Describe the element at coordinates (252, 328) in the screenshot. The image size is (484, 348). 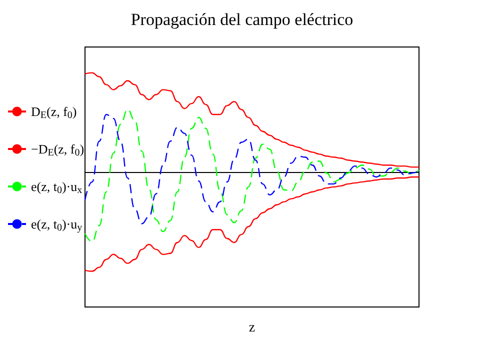
I see `x-axis-title: z` at that location.